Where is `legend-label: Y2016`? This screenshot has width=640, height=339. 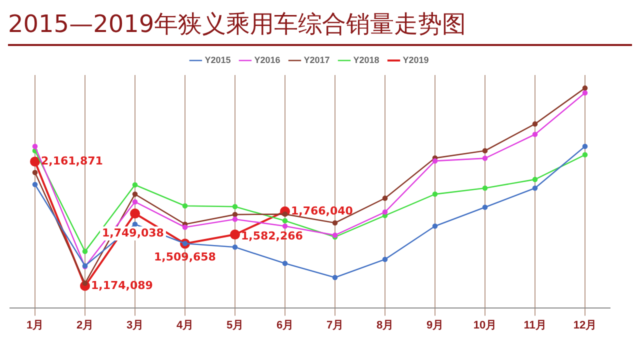
legend-label: Y2016 is located at coordinates (267, 59).